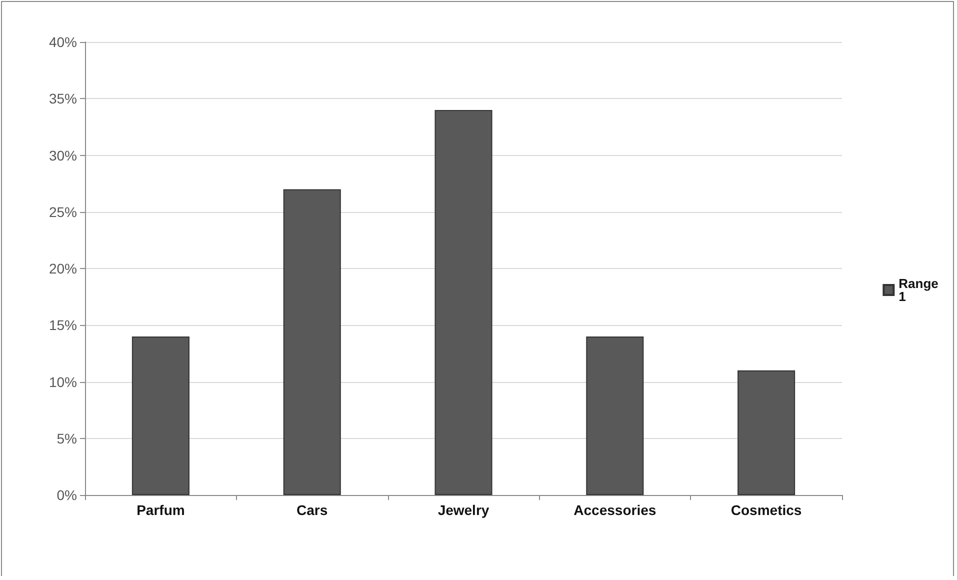 The image size is (957, 580). What do you see at coordinates (62, 325) in the screenshot?
I see `y-tick-label: 15%` at bounding box center [62, 325].